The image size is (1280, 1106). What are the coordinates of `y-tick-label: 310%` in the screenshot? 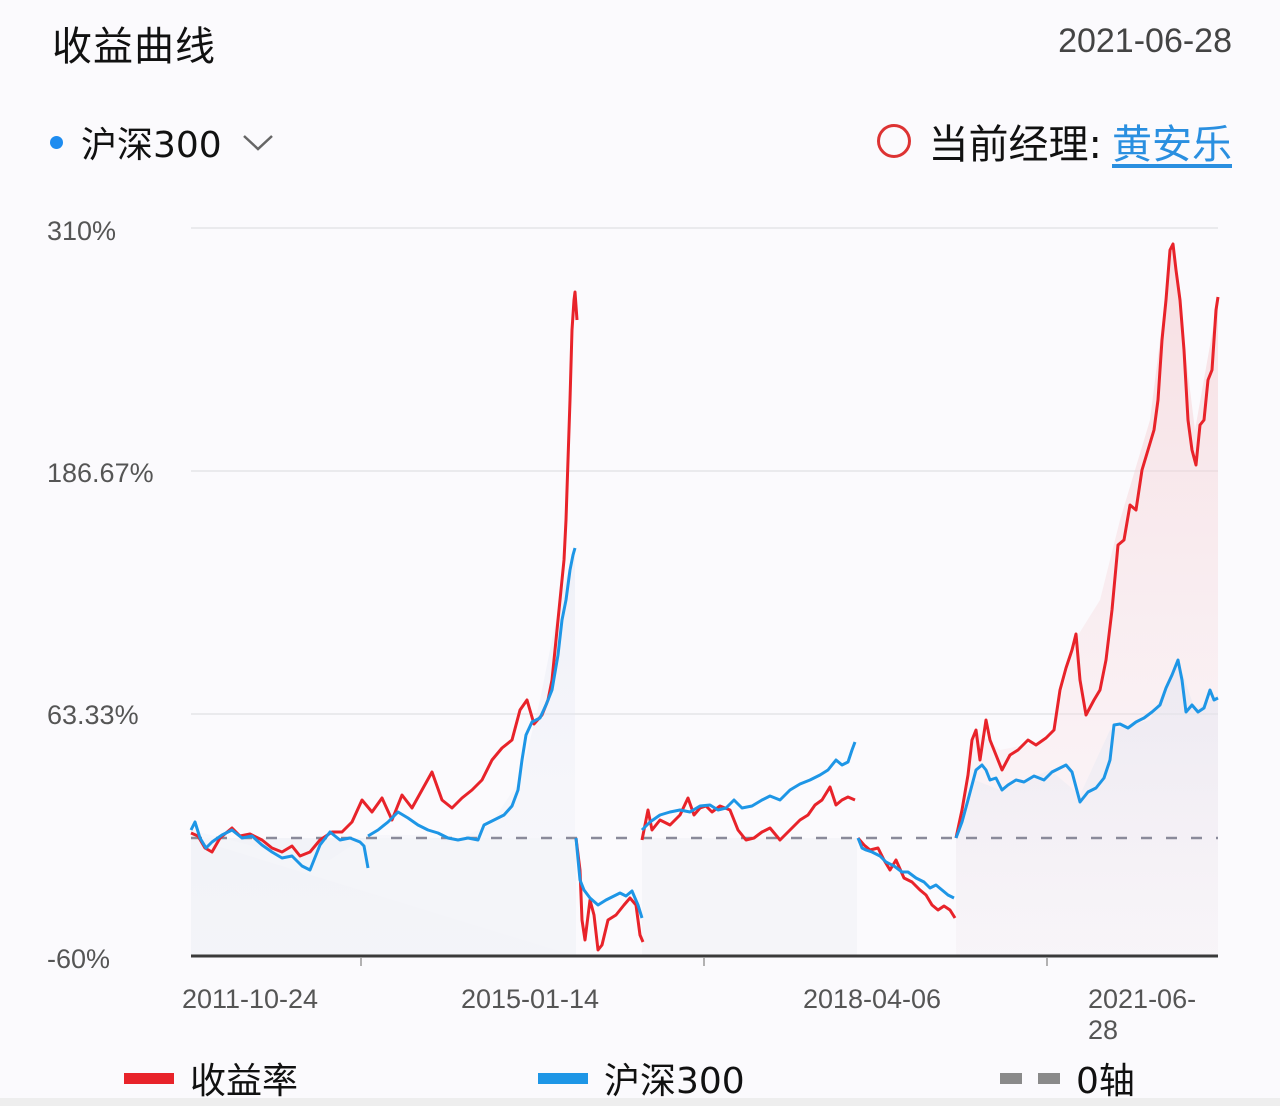 It's located at (82, 231).